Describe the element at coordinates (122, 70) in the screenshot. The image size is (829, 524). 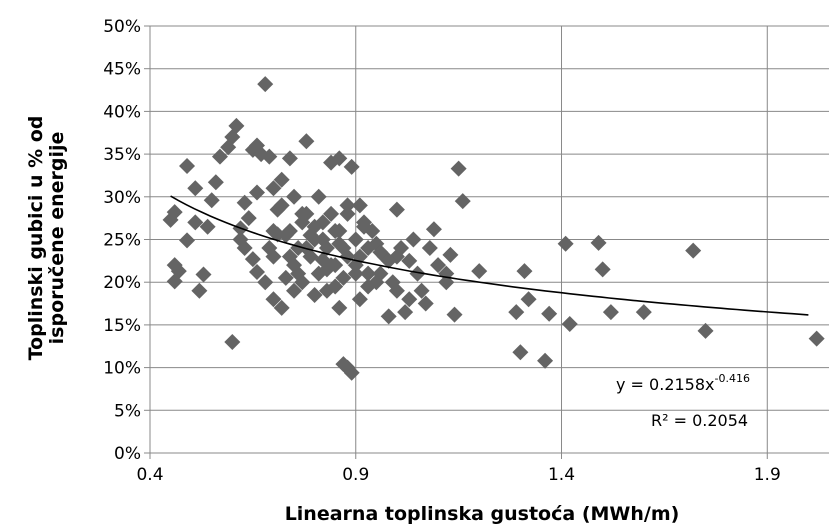
I see `y-tick-label: 45%` at that location.